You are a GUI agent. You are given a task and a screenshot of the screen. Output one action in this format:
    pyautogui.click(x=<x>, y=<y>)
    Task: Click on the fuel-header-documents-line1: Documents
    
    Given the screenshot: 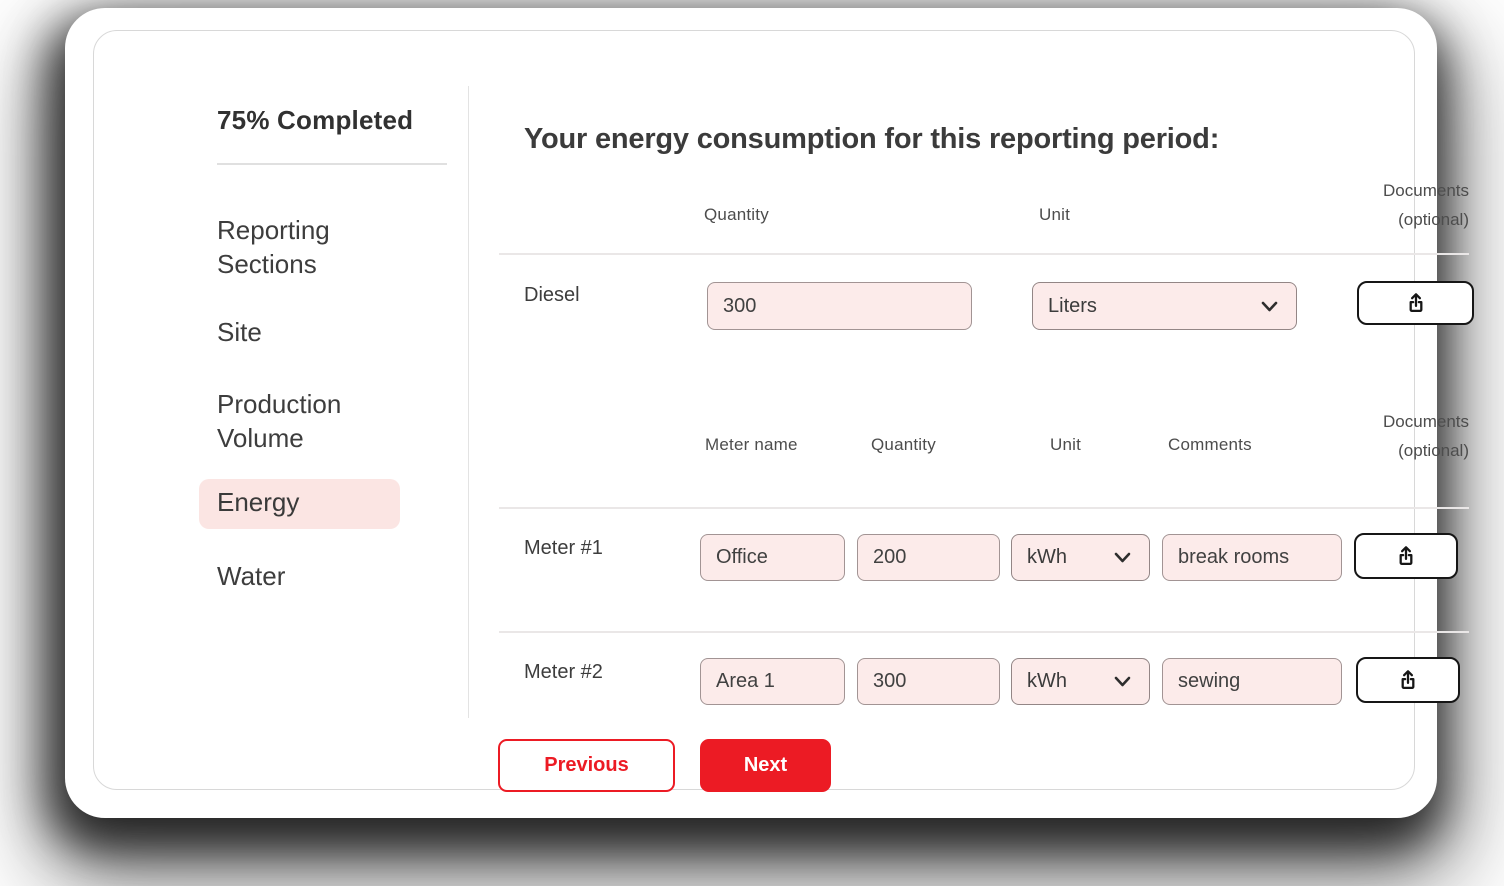 What is the action you would take?
    pyautogui.click(x=1426, y=190)
    